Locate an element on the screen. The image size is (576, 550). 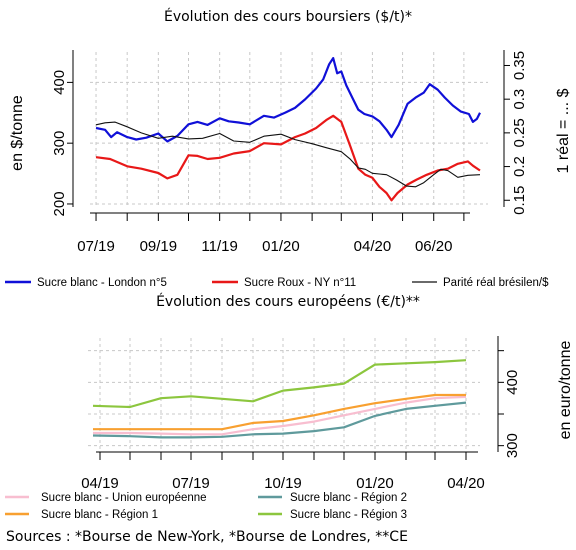
chart2-series is located at coordinates (279, 399).